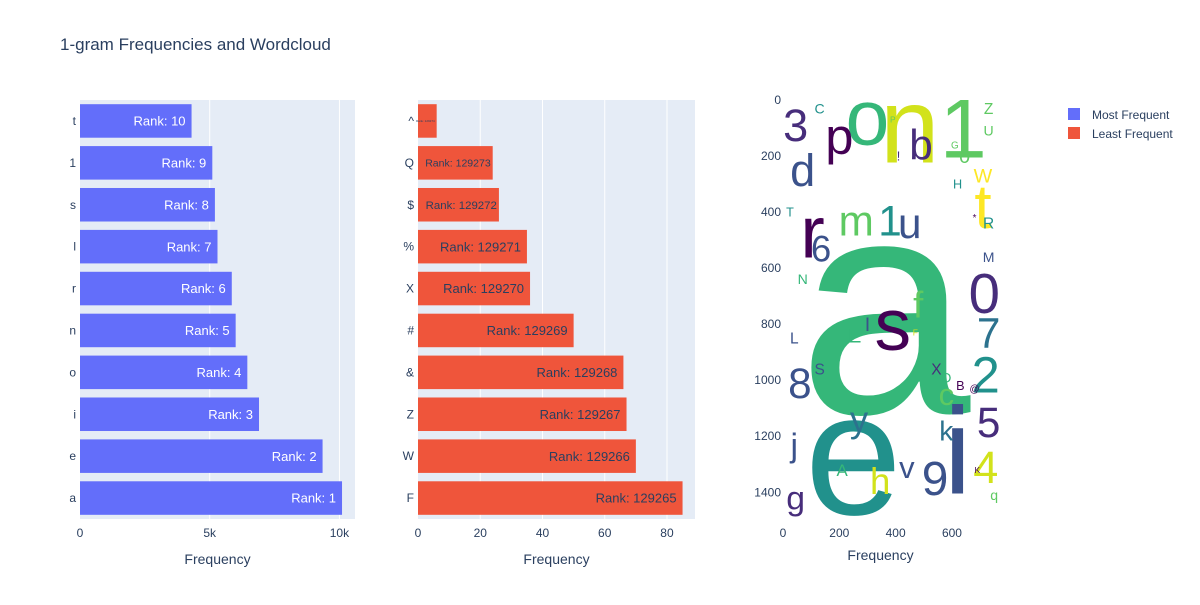  What do you see at coordinates (483, 288) in the screenshot?
I see `bar-value-label: Rank: 129270` at bounding box center [483, 288].